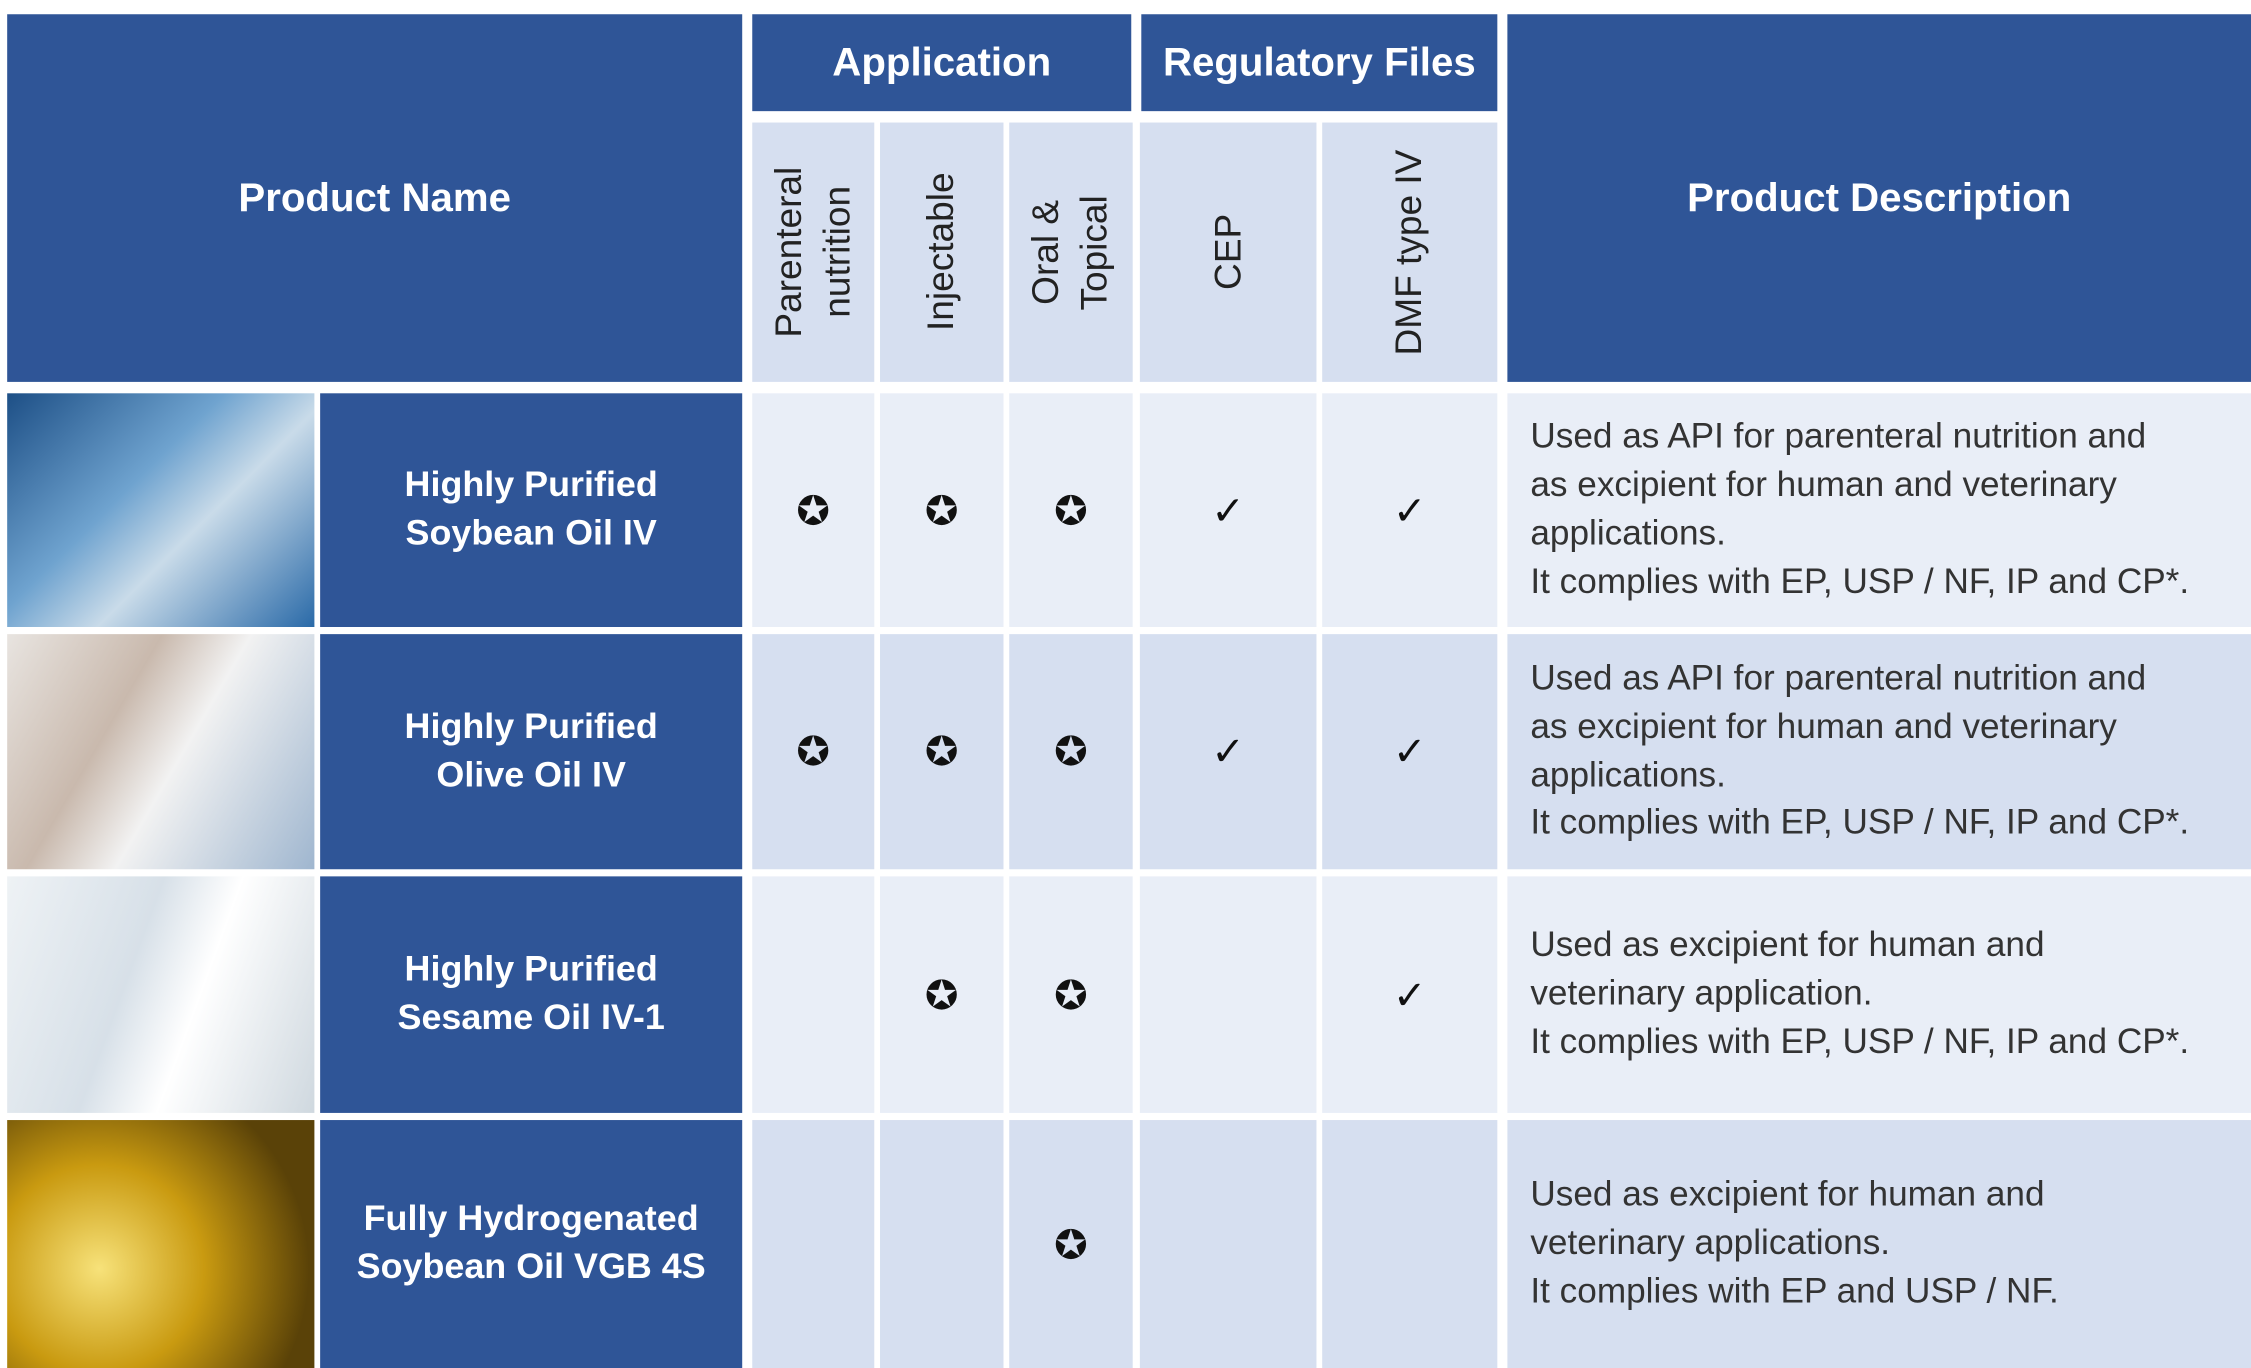 This screenshot has height=1368, width=2251. What do you see at coordinates (1794, 1291) in the screenshot?
I see `description-line: It complies with EP and USP / NF.` at bounding box center [1794, 1291].